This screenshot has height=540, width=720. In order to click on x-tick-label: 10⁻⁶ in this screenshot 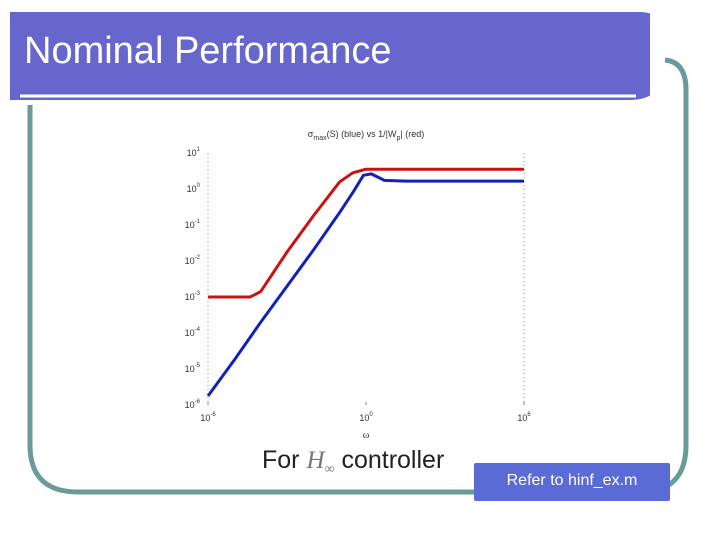, I will do `click(208, 417)`.